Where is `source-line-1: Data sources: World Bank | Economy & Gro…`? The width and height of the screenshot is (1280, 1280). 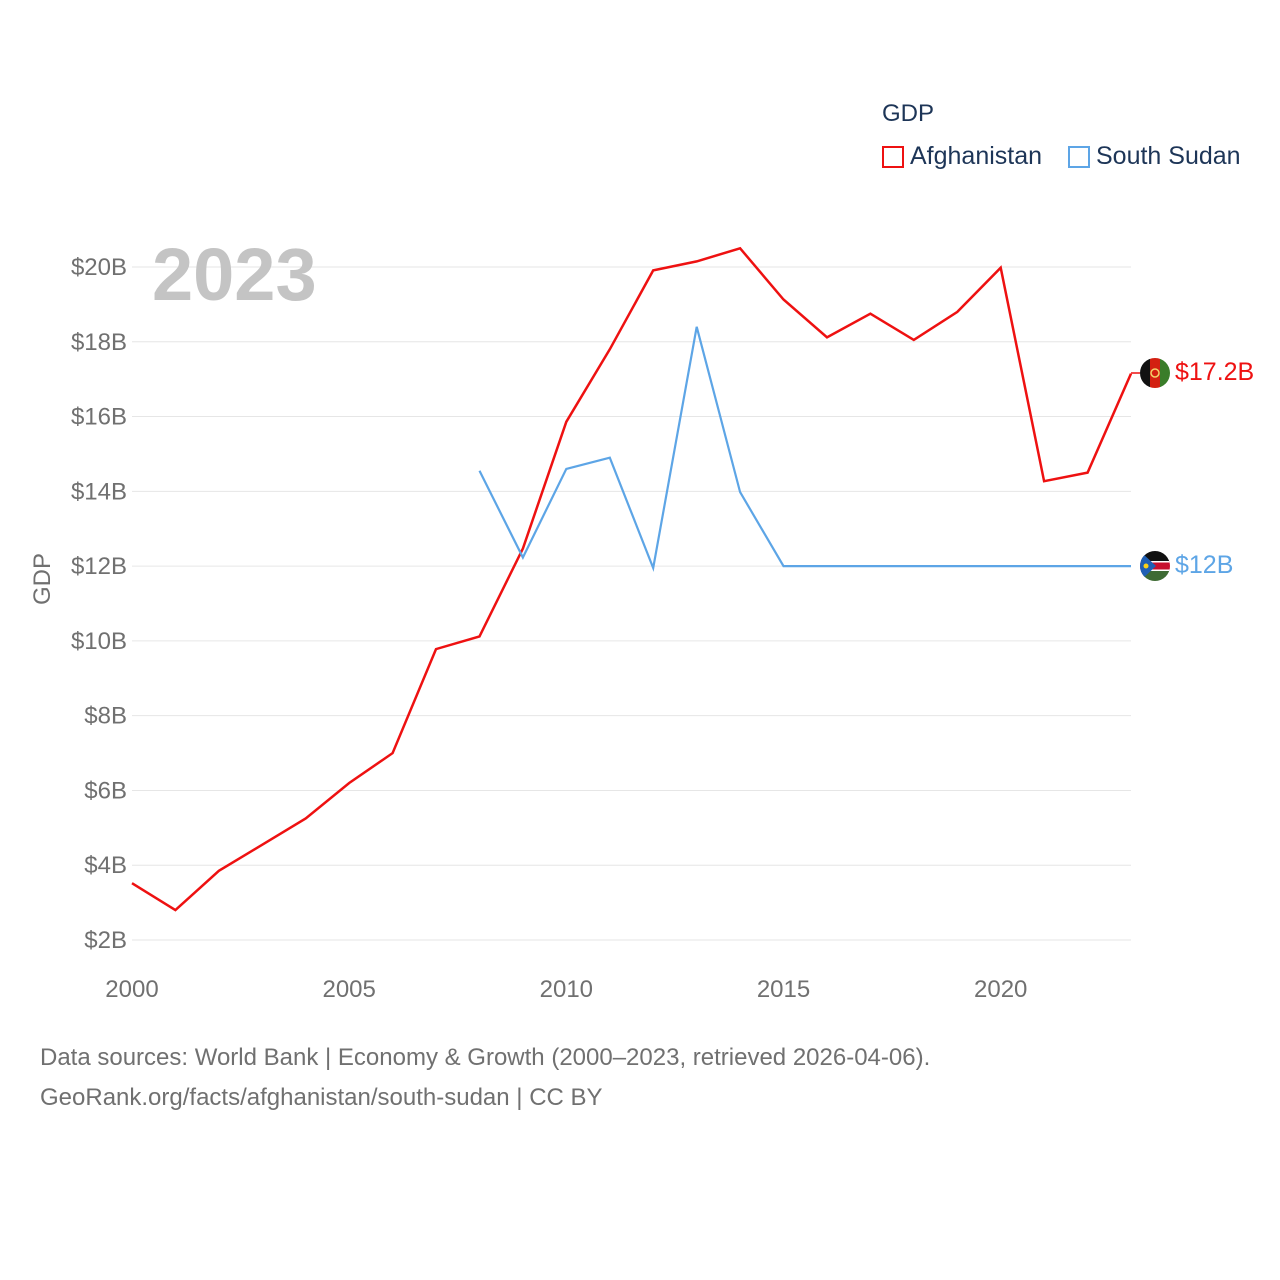
source-line-1: Data sources: World Bank | Economy & Gro… is located at coordinates (485, 1057).